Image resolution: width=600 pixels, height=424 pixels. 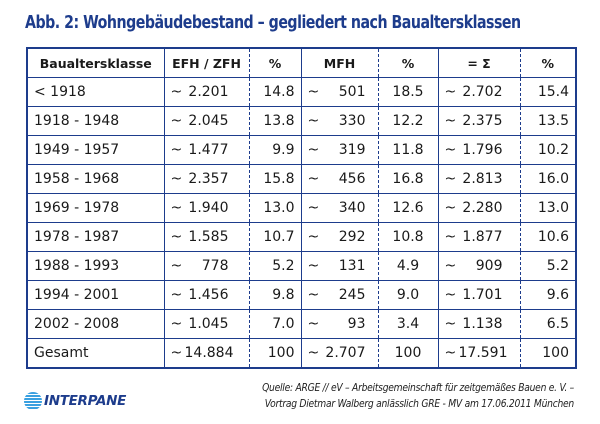 I want to click on cell-efh-value: 2.357, so click(x=208, y=179).